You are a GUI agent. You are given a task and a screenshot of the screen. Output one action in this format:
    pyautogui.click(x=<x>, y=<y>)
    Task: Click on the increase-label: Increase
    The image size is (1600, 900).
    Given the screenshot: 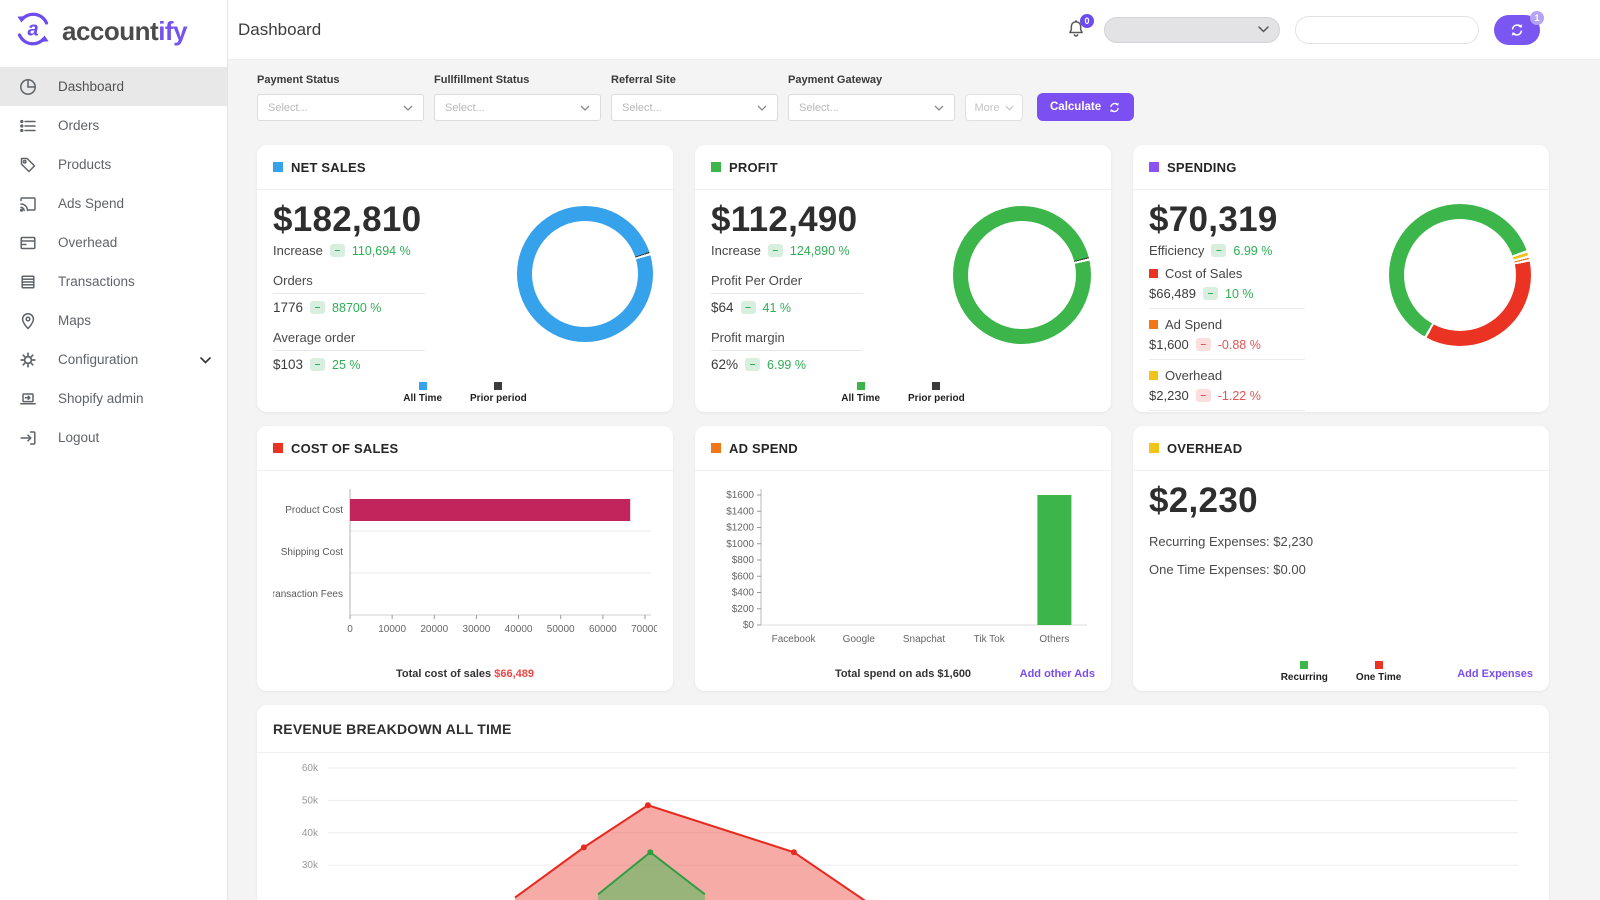 What is the action you would take?
    pyautogui.click(x=298, y=250)
    